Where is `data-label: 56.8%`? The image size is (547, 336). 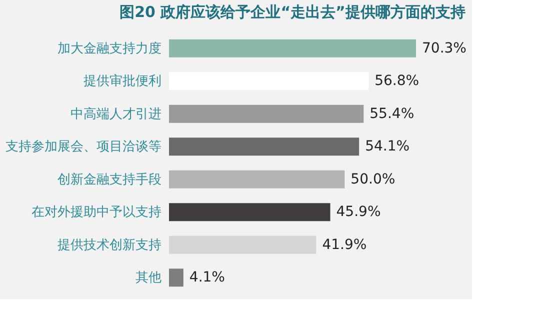 data-label: 56.8% is located at coordinates (397, 81).